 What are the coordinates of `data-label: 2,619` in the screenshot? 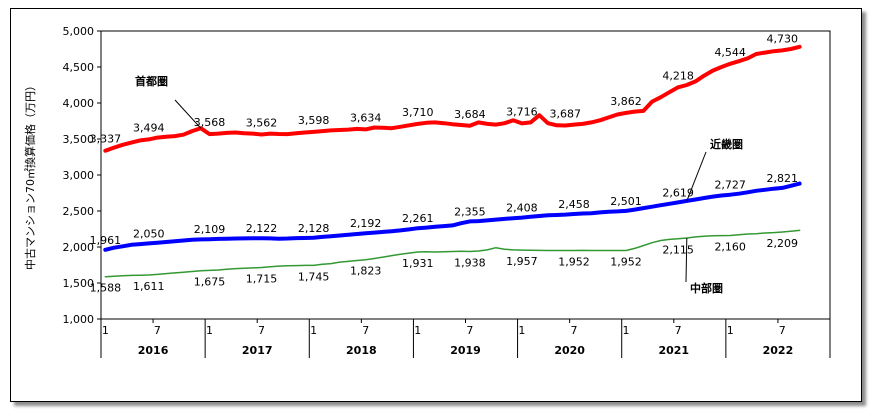 It's located at (678, 192).